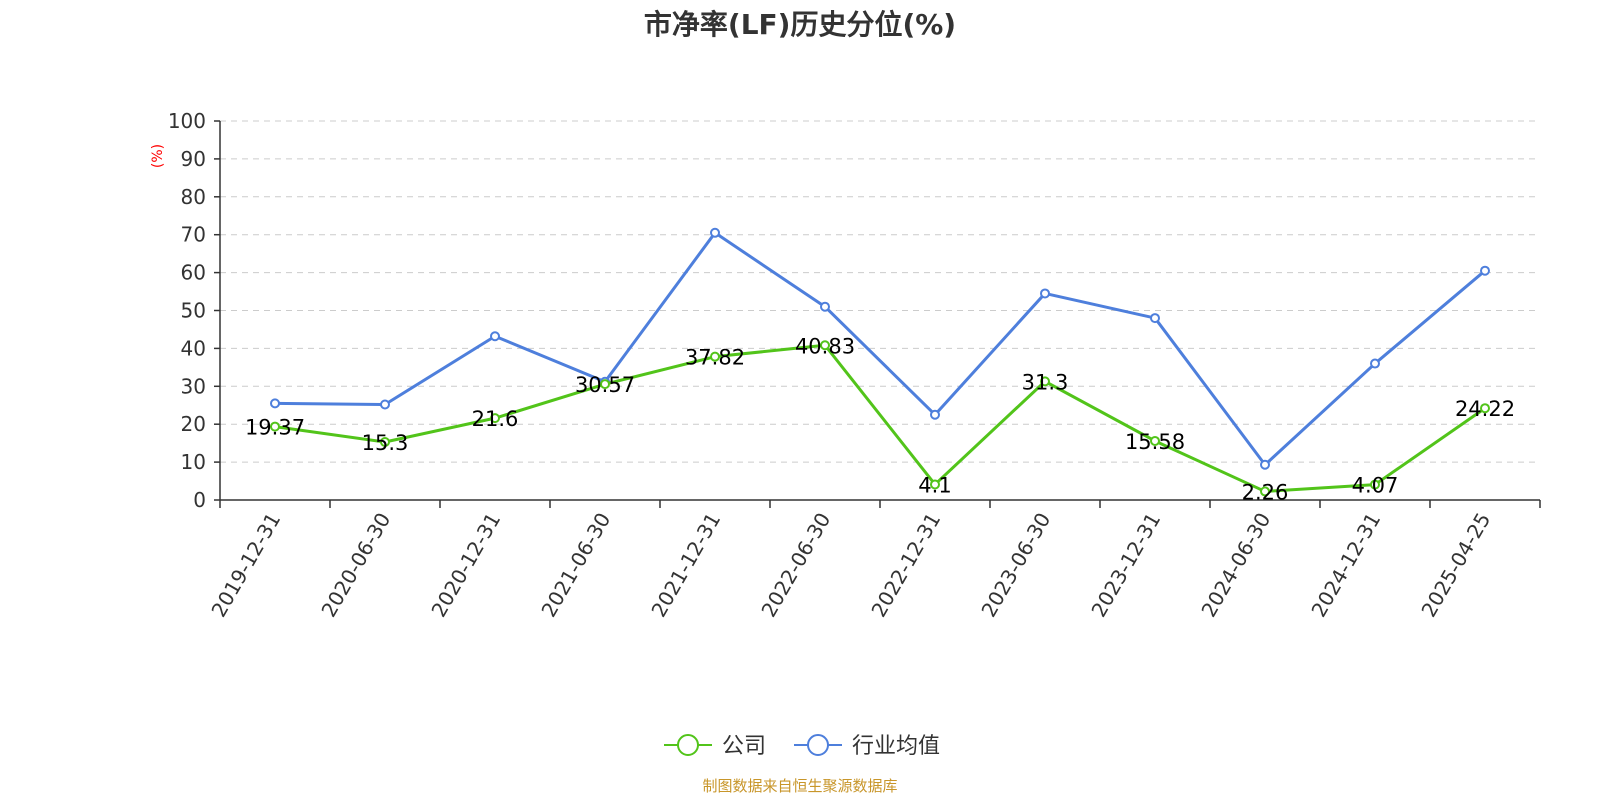 This screenshot has height=800, width=1600. I want to click on x-tick-label: 2022-06-30, so click(795, 565).